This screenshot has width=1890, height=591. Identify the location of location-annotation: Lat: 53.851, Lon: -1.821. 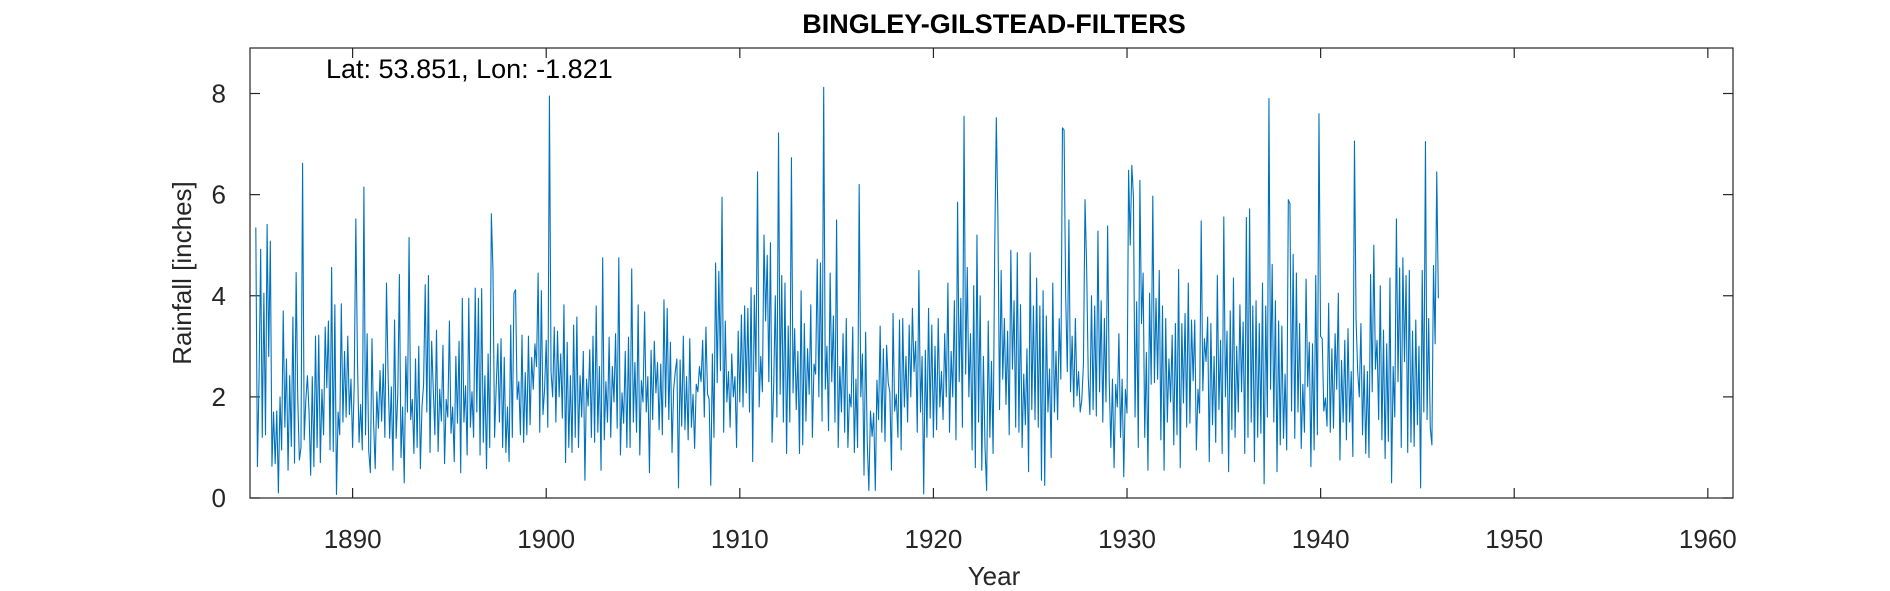
(469, 69).